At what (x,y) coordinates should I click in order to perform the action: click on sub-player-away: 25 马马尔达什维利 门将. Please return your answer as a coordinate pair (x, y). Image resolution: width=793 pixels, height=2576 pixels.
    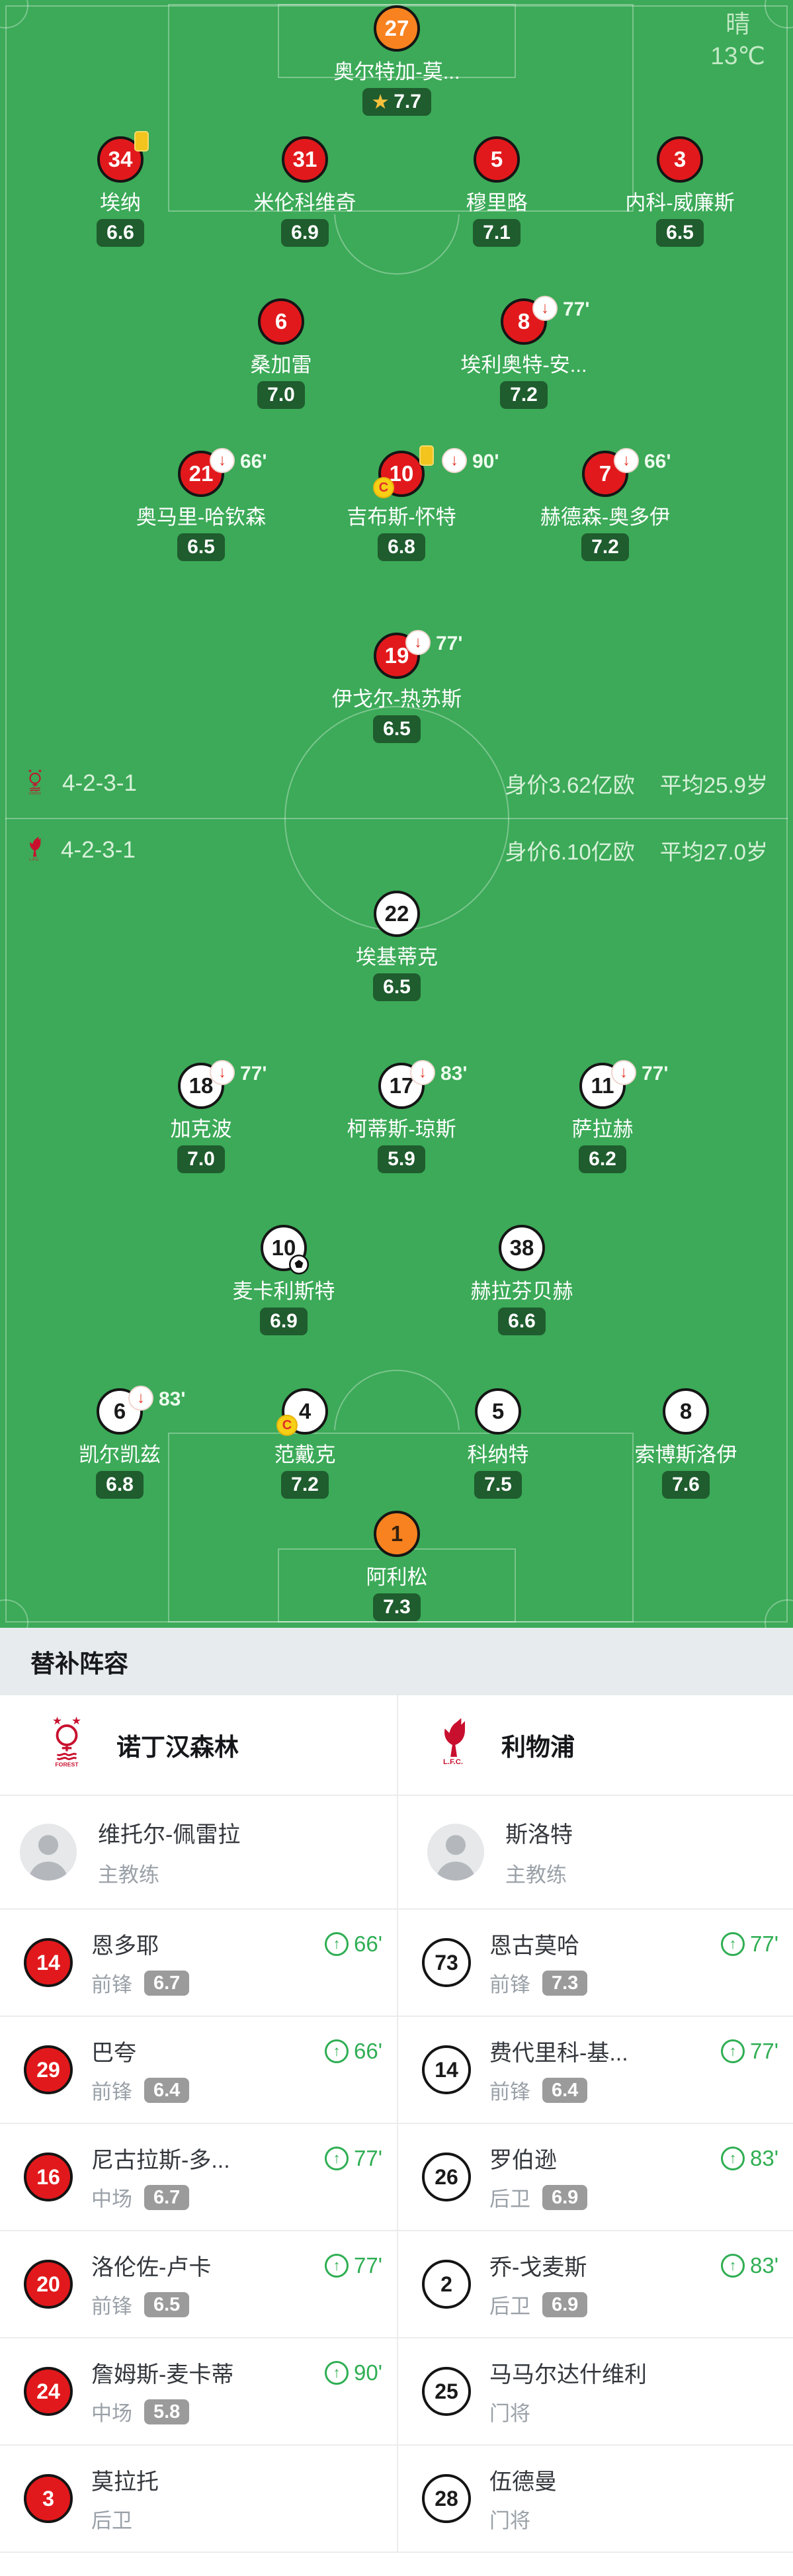
    Looking at the image, I should click on (595, 2391).